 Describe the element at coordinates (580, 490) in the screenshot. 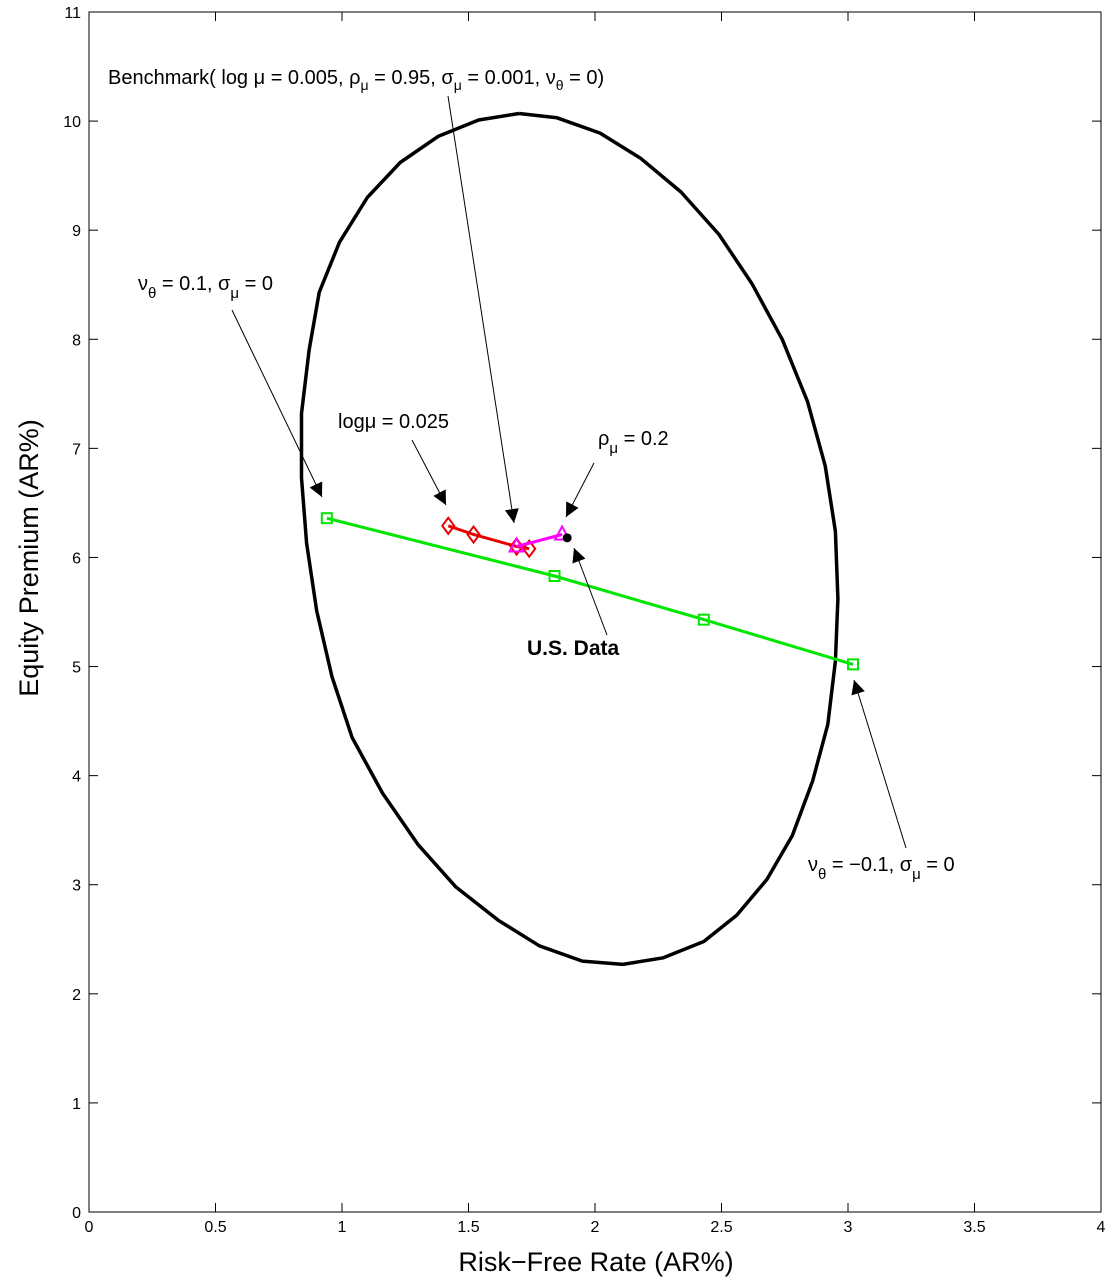

I see `arrow-rho` at that location.